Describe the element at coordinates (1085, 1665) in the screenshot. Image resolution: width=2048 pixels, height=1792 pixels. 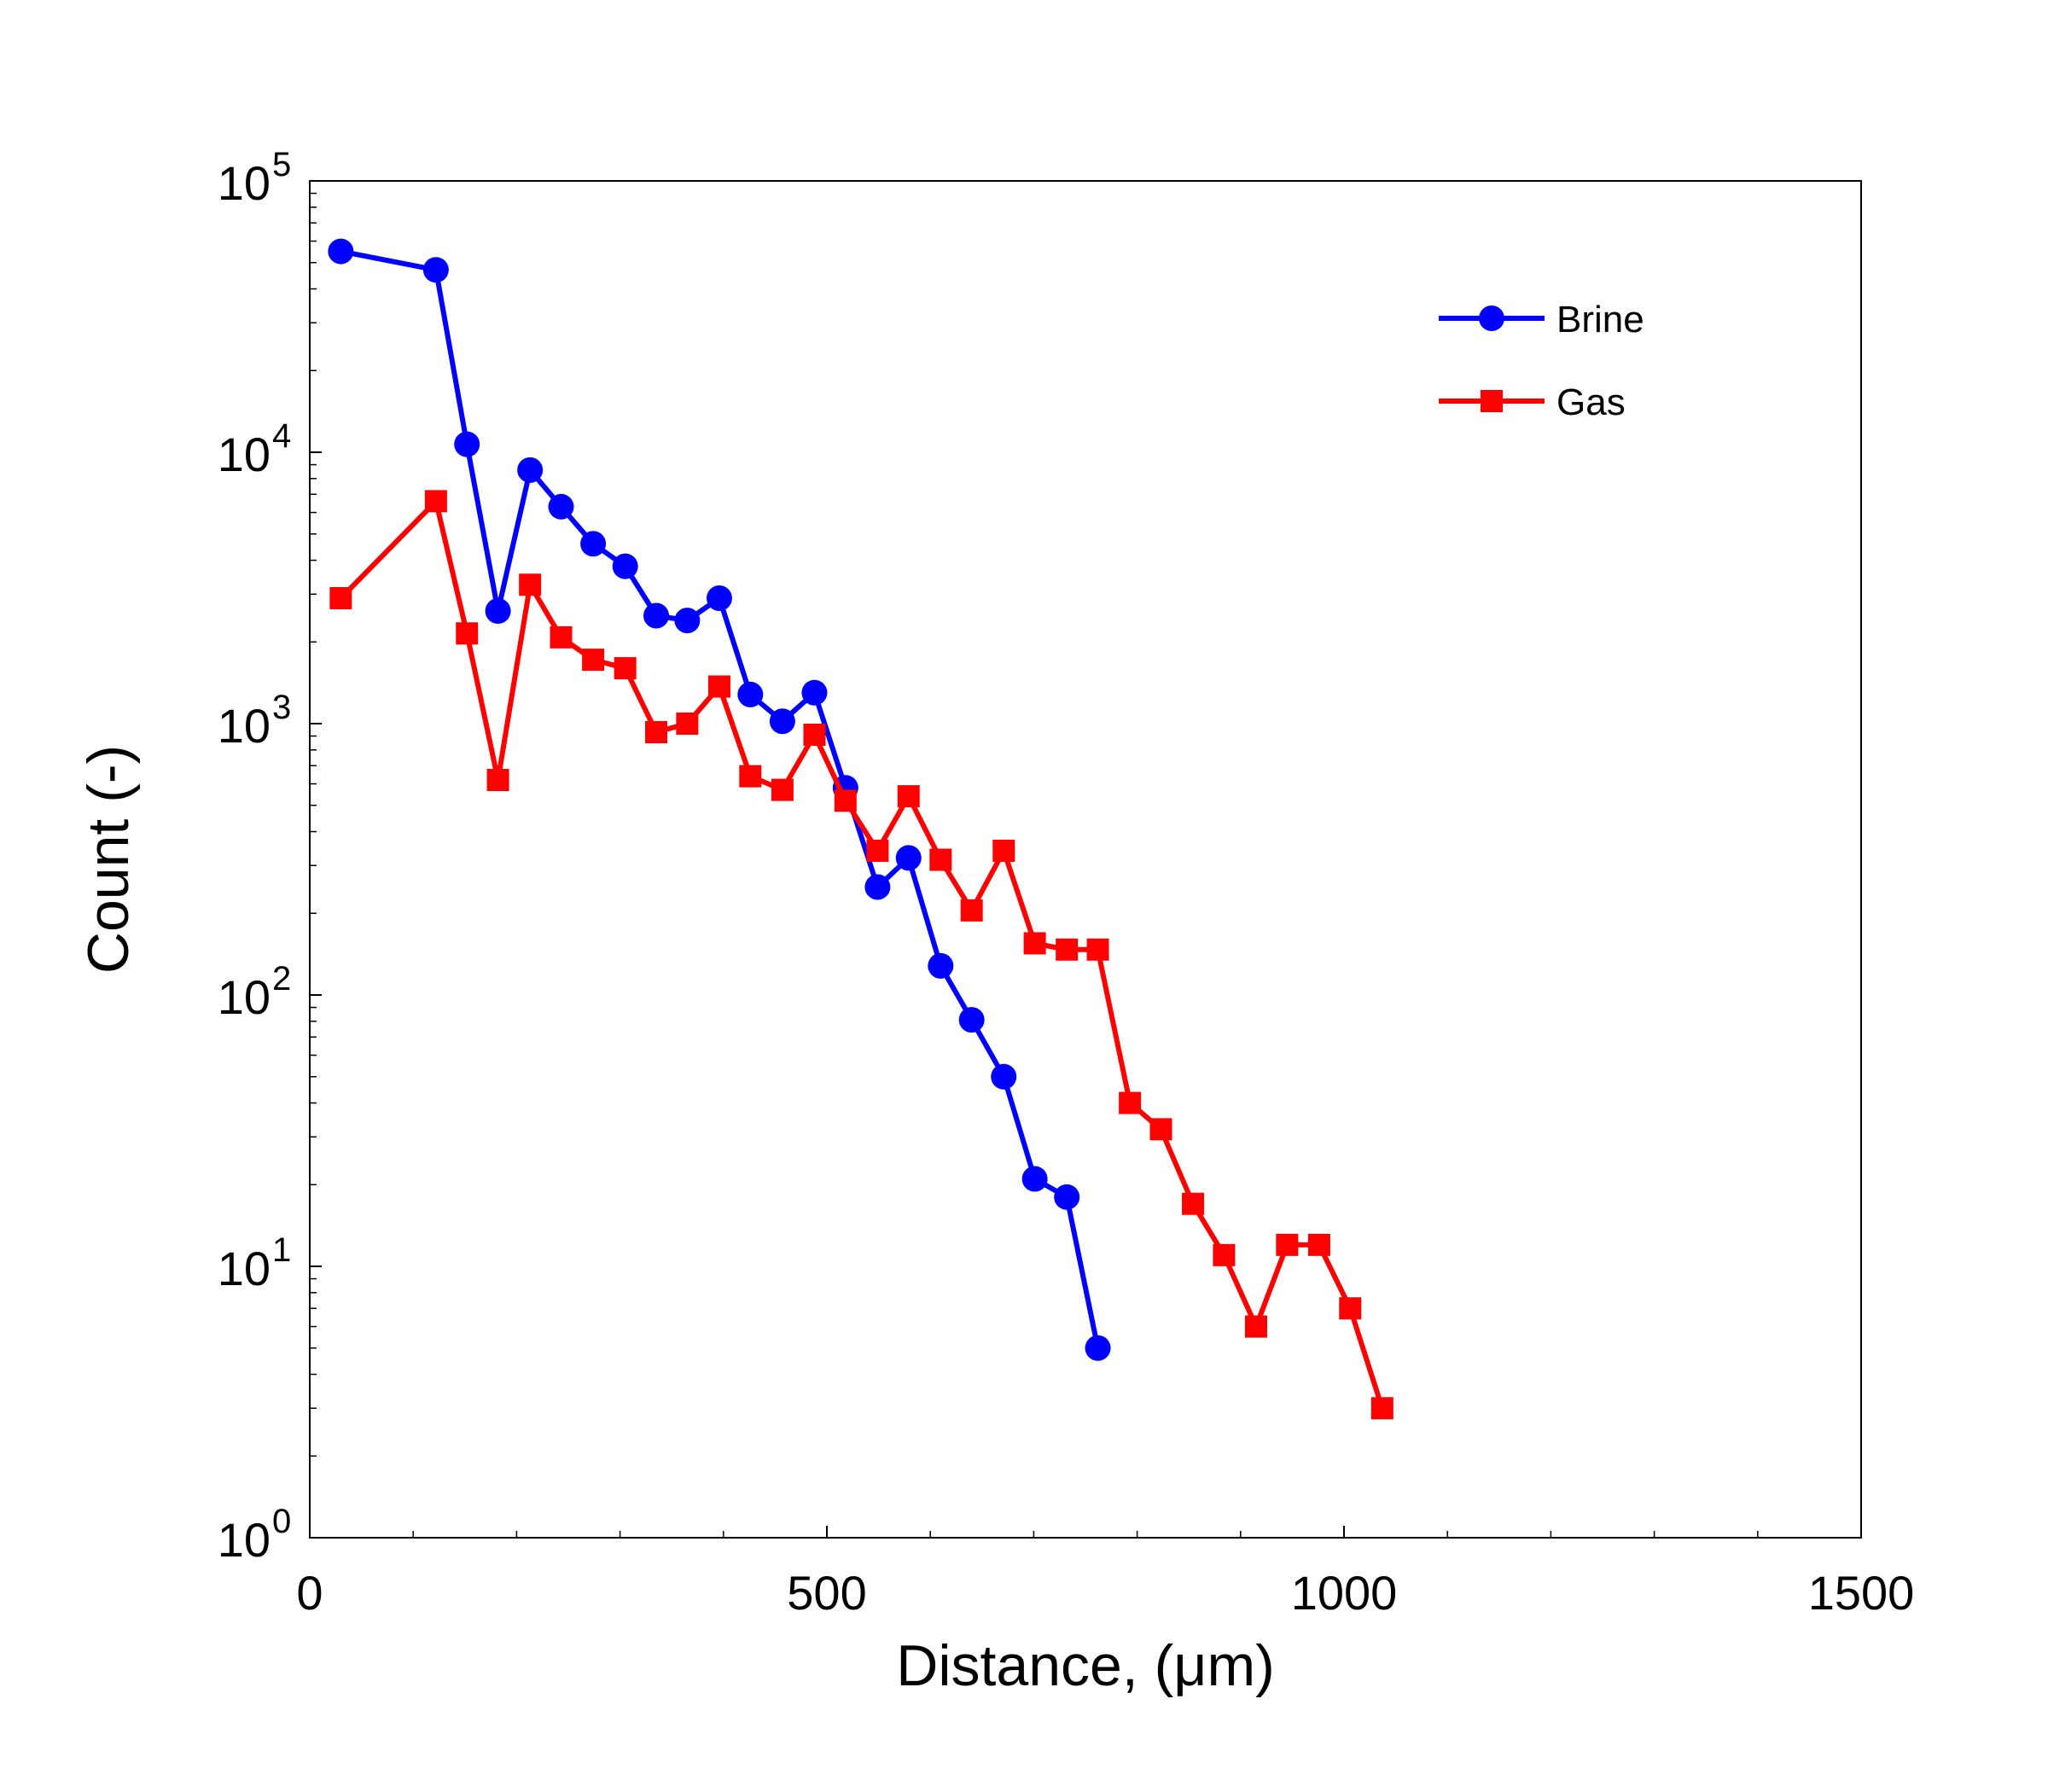
I see `x-axis-title: Distance, (μm)` at that location.